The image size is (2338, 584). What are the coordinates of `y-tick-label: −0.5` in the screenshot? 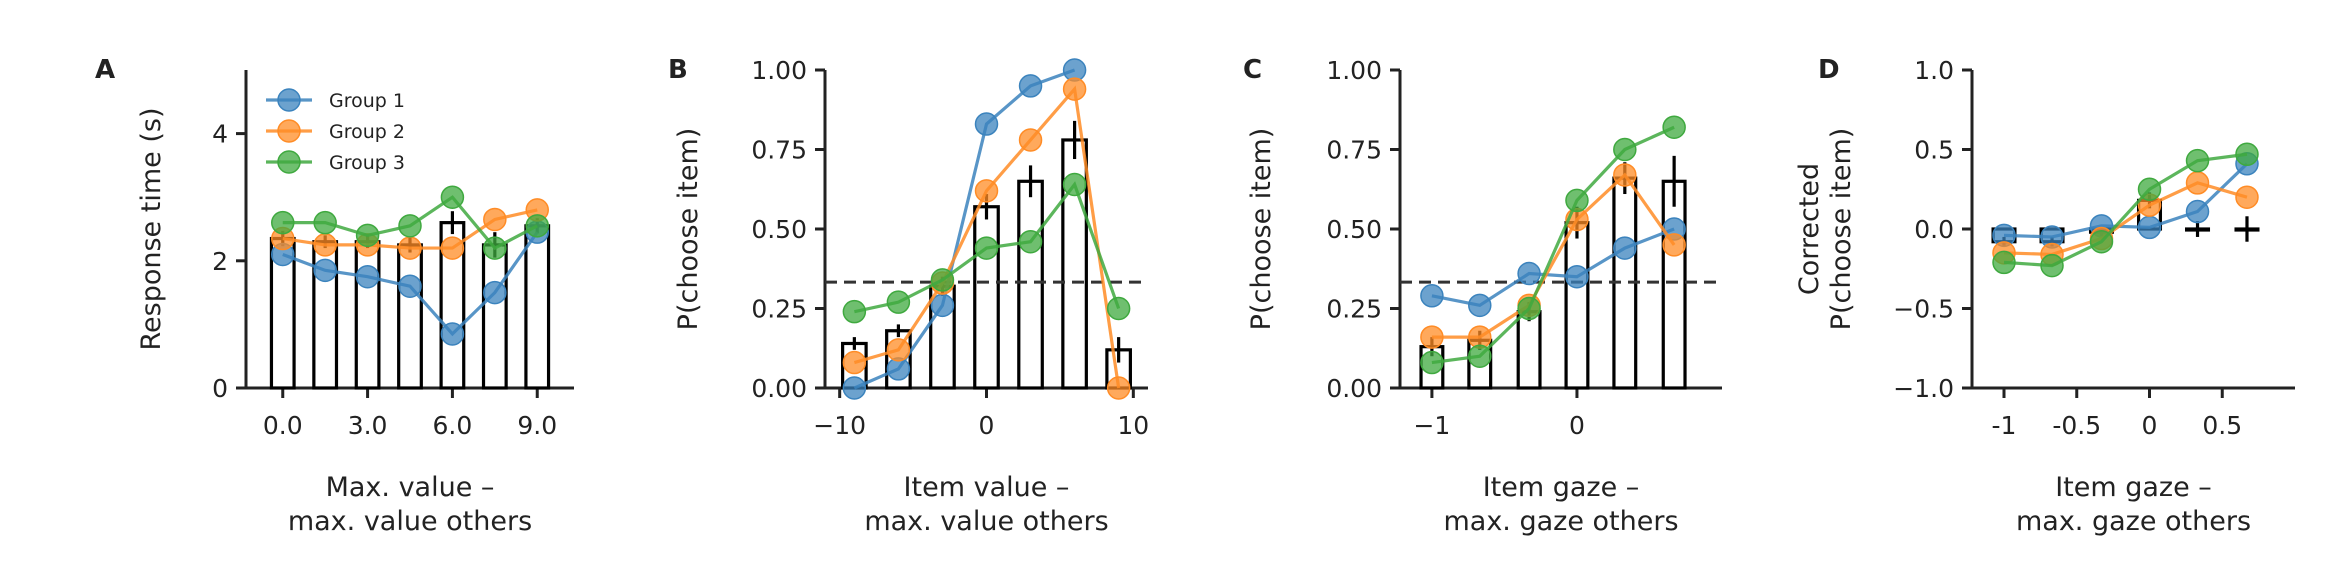 It's located at (1923, 309).